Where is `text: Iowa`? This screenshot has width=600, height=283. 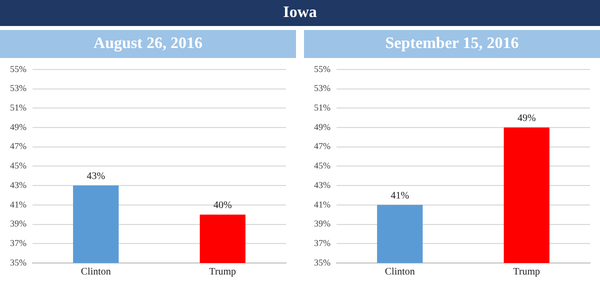 text: Iowa is located at coordinates (300, 13).